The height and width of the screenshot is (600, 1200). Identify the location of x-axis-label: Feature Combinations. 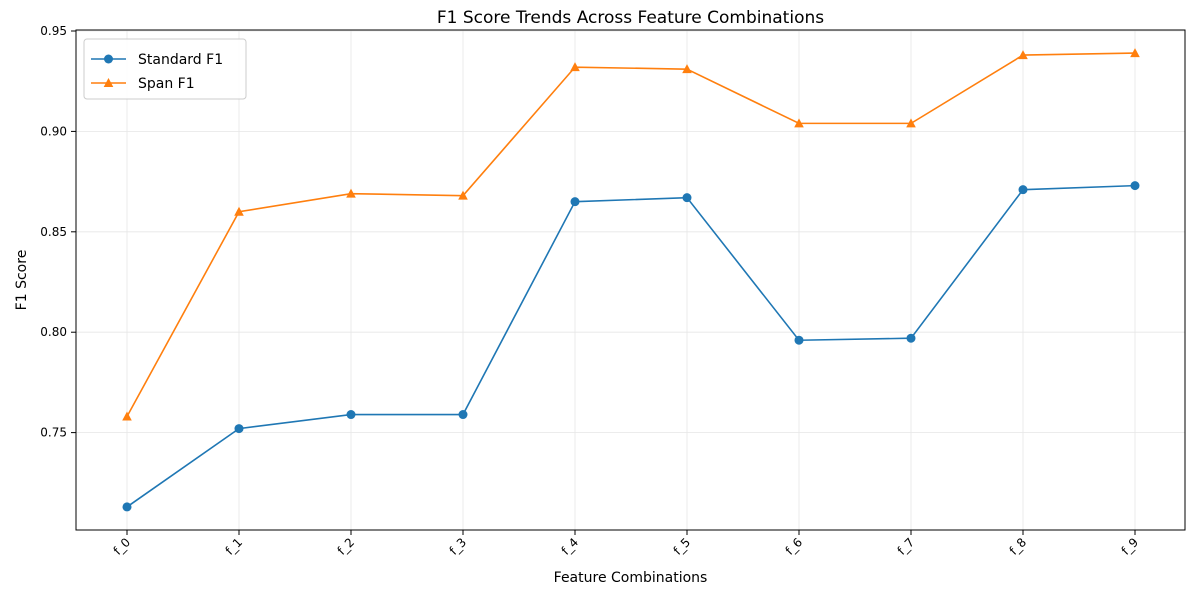
(631, 578).